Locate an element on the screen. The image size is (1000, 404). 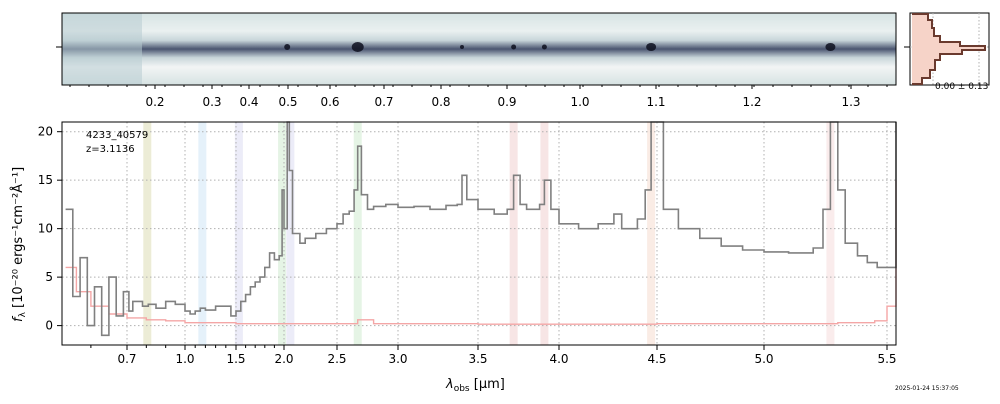
y-axis-label: fλ [10⁻²⁰ ergs⁻¹cm⁻²Å⁻¹] is located at coordinates (19, 244).